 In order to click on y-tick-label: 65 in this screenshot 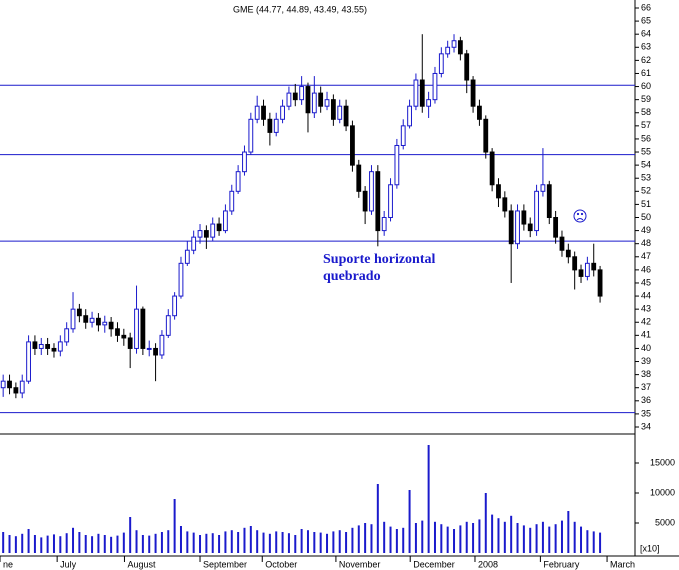, I will do `click(646, 20)`.